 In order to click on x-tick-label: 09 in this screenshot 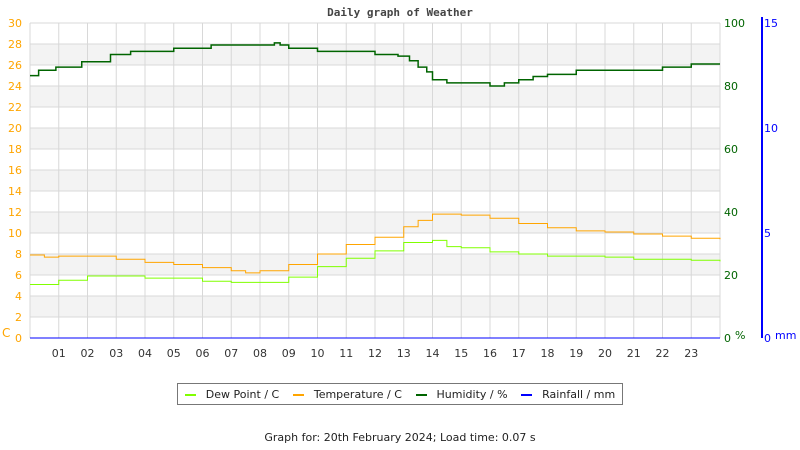, I will do `click(289, 353)`.